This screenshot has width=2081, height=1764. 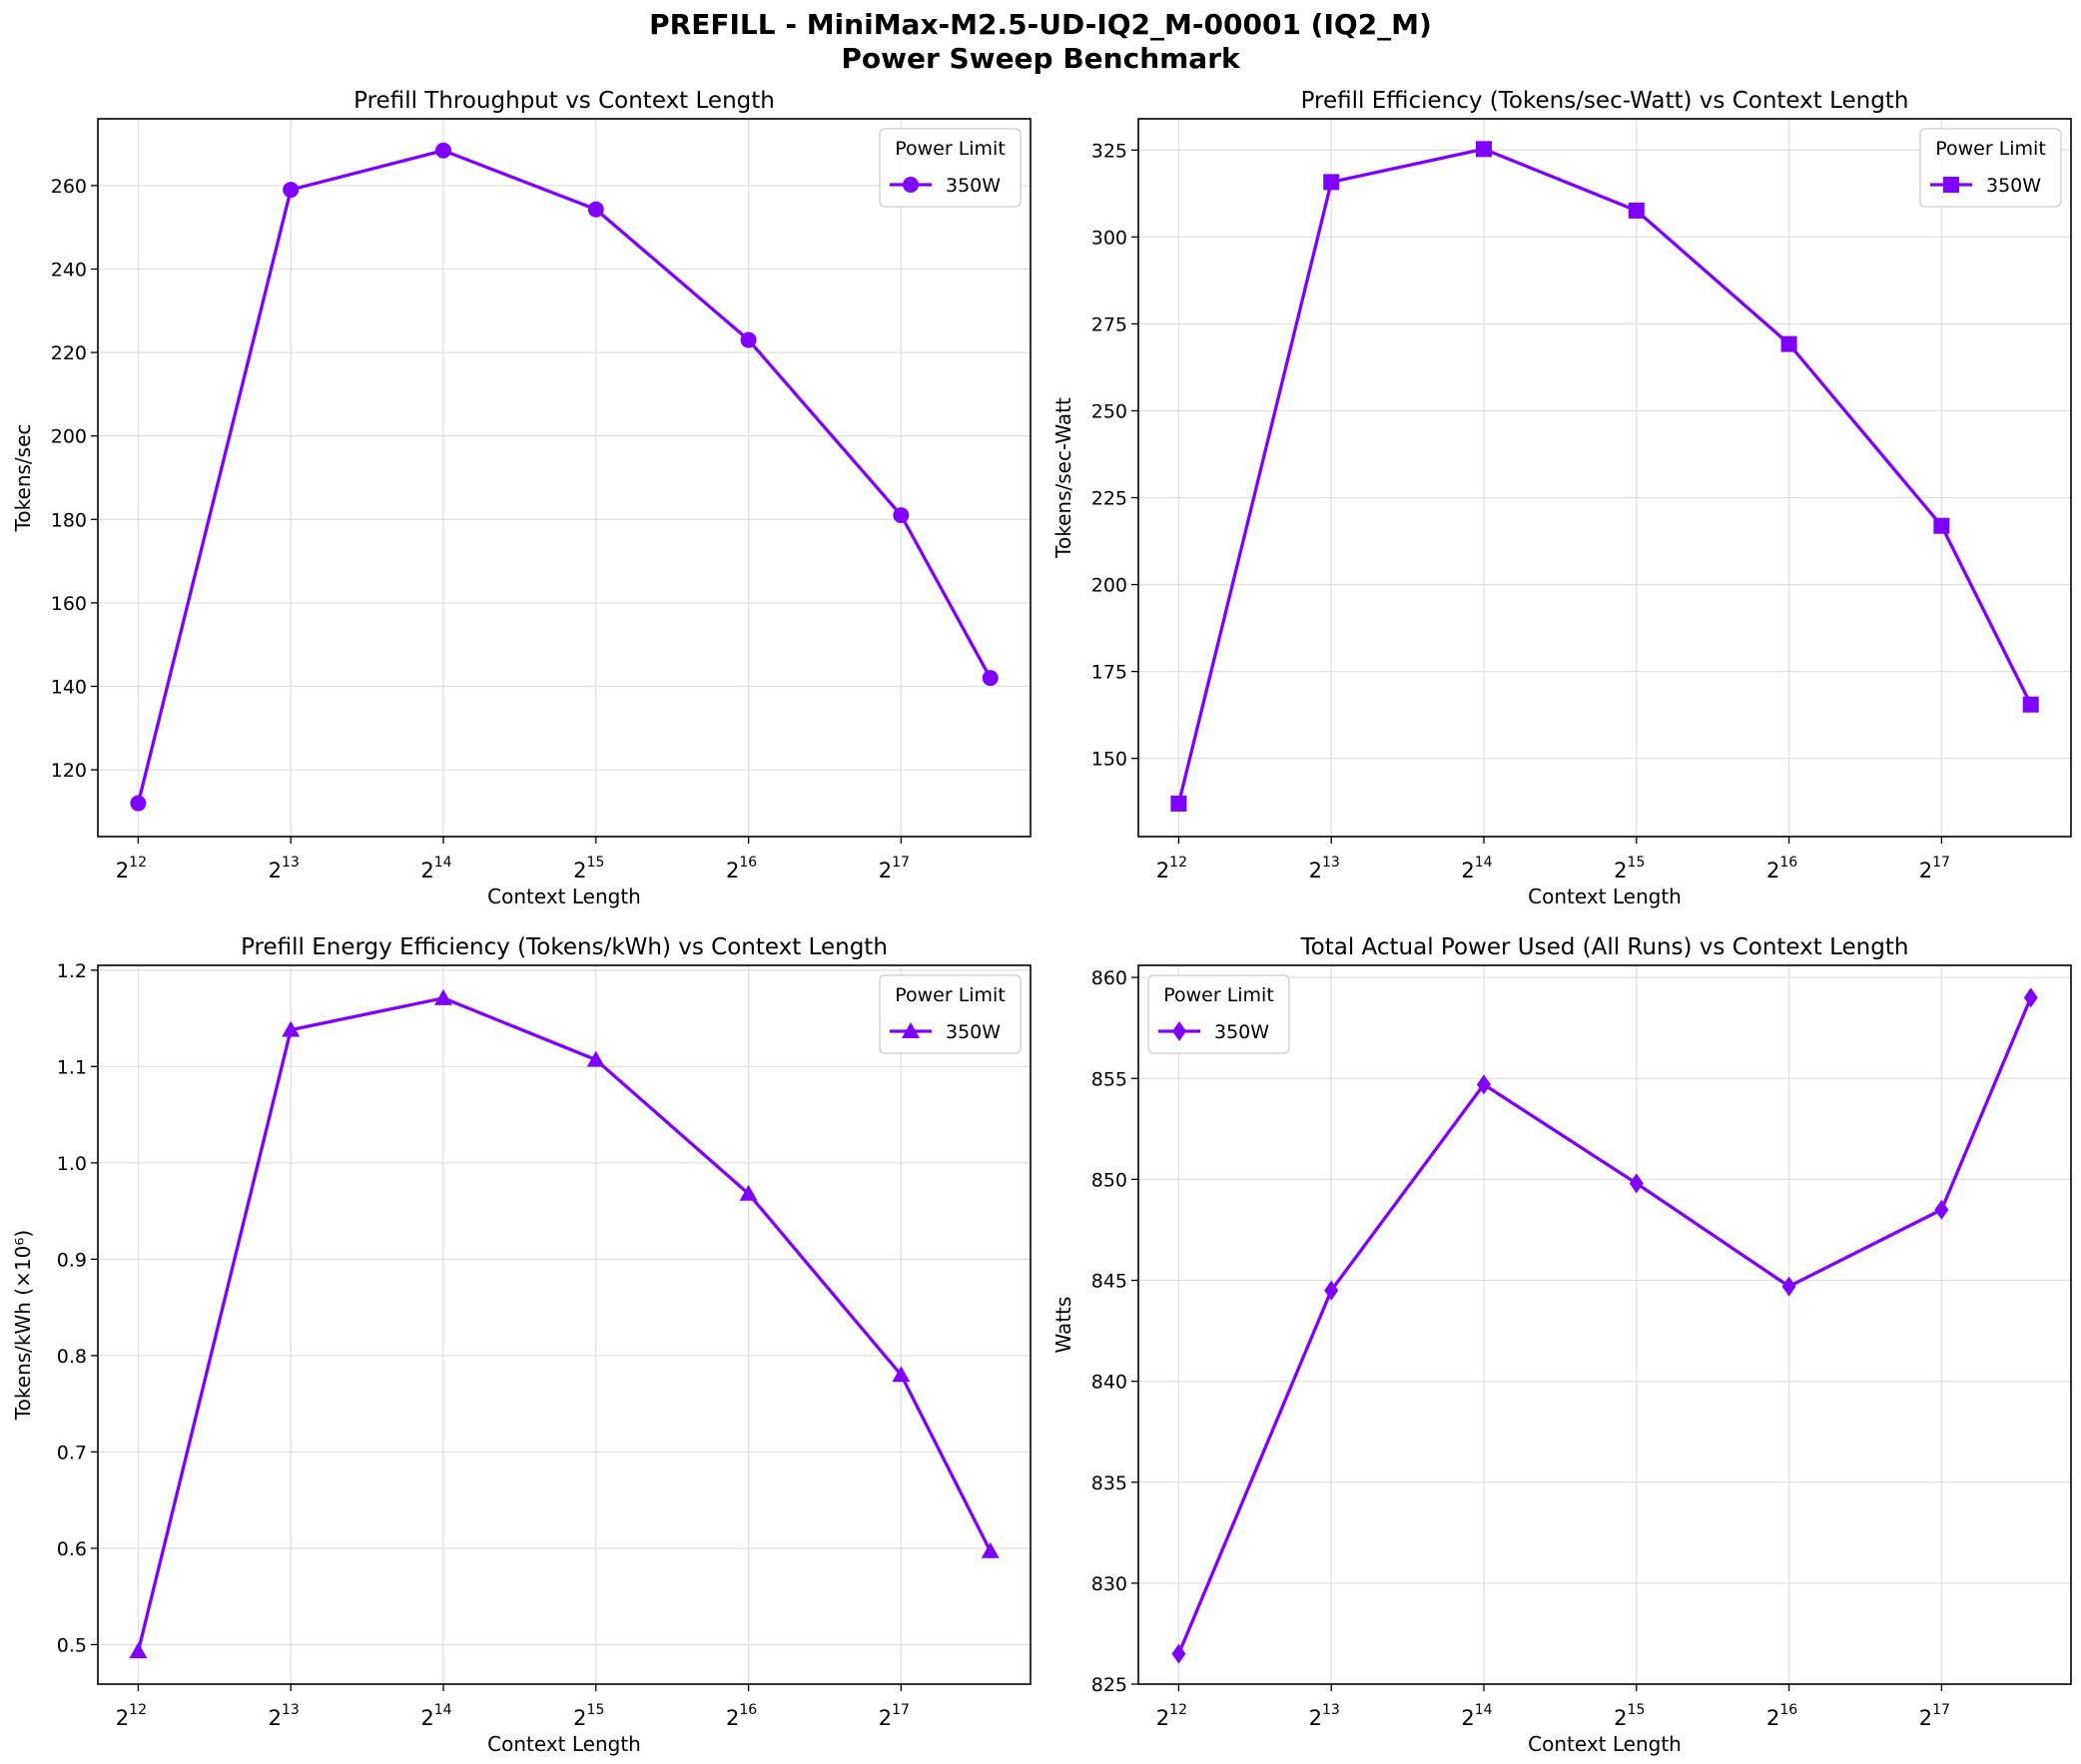 What do you see at coordinates (1109, 1584) in the screenshot?
I see `y-tick-label: 830` at bounding box center [1109, 1584].